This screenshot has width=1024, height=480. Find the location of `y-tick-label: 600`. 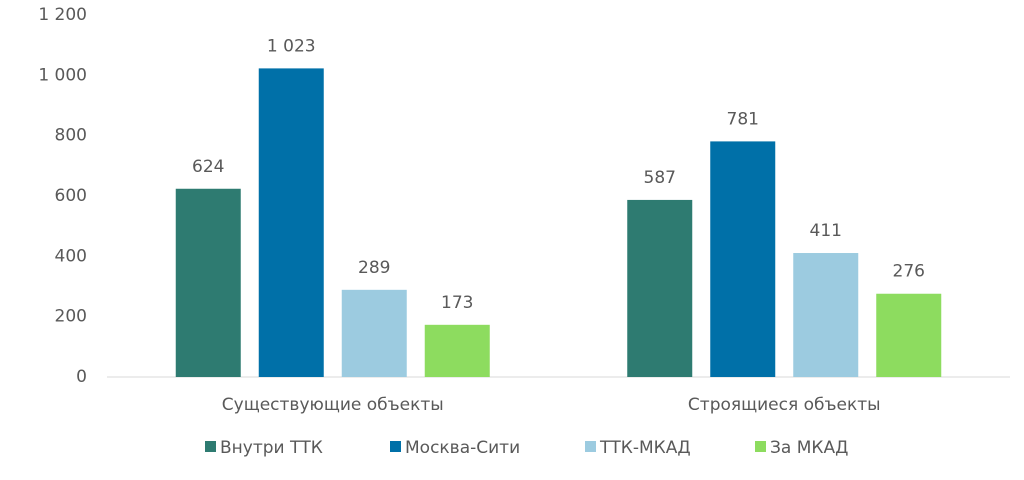

y-tick-label: 600 is located at coordinates (71, 196).